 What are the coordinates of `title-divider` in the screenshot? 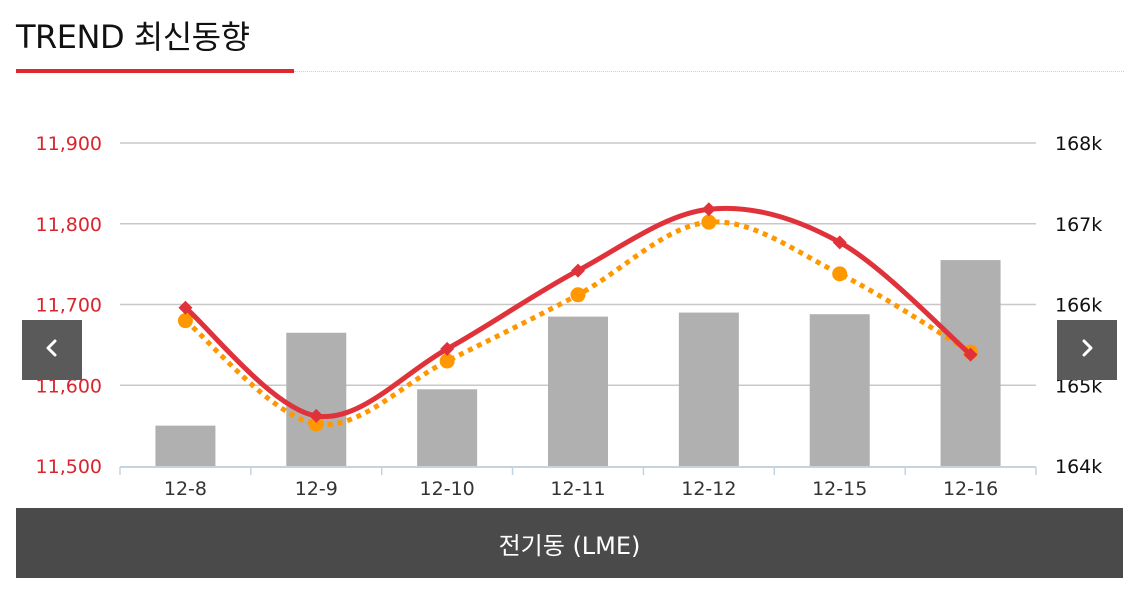 It's located at (709, 71).